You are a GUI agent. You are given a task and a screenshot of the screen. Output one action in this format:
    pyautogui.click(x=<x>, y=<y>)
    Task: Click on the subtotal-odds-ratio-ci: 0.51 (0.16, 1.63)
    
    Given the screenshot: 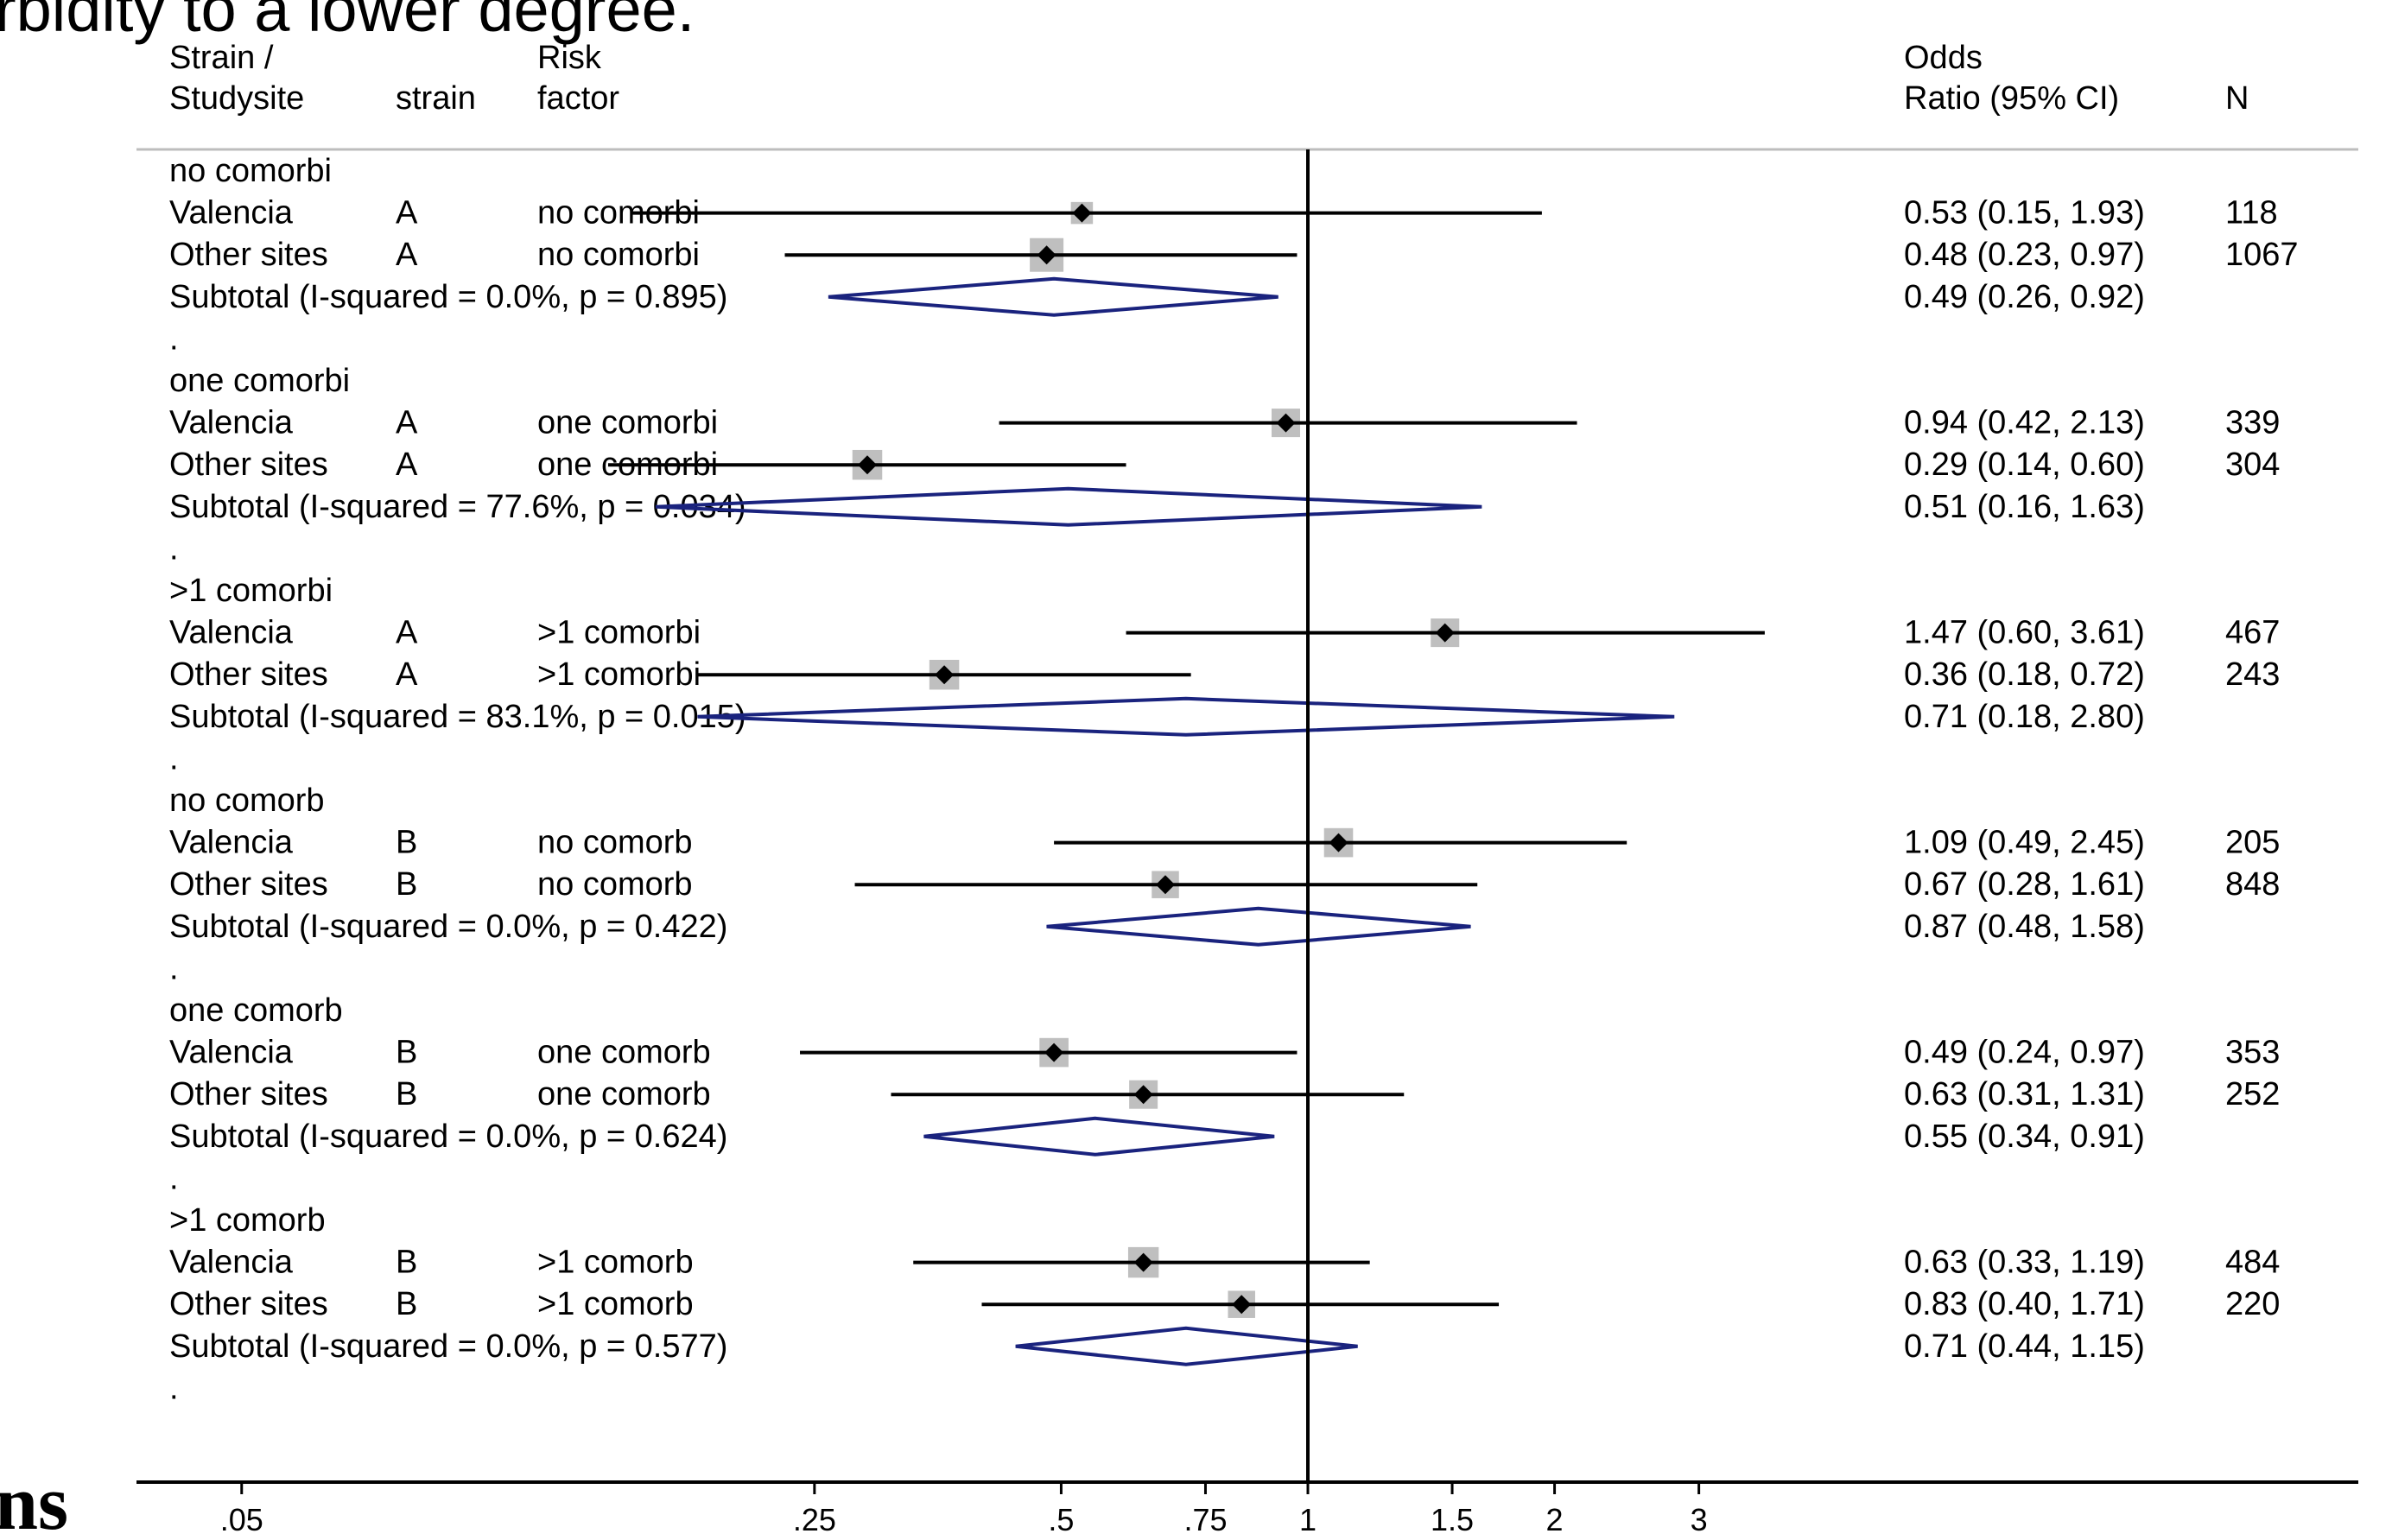 What is the action you would take?
    pyautogui.click(x=2024, y=507)
    